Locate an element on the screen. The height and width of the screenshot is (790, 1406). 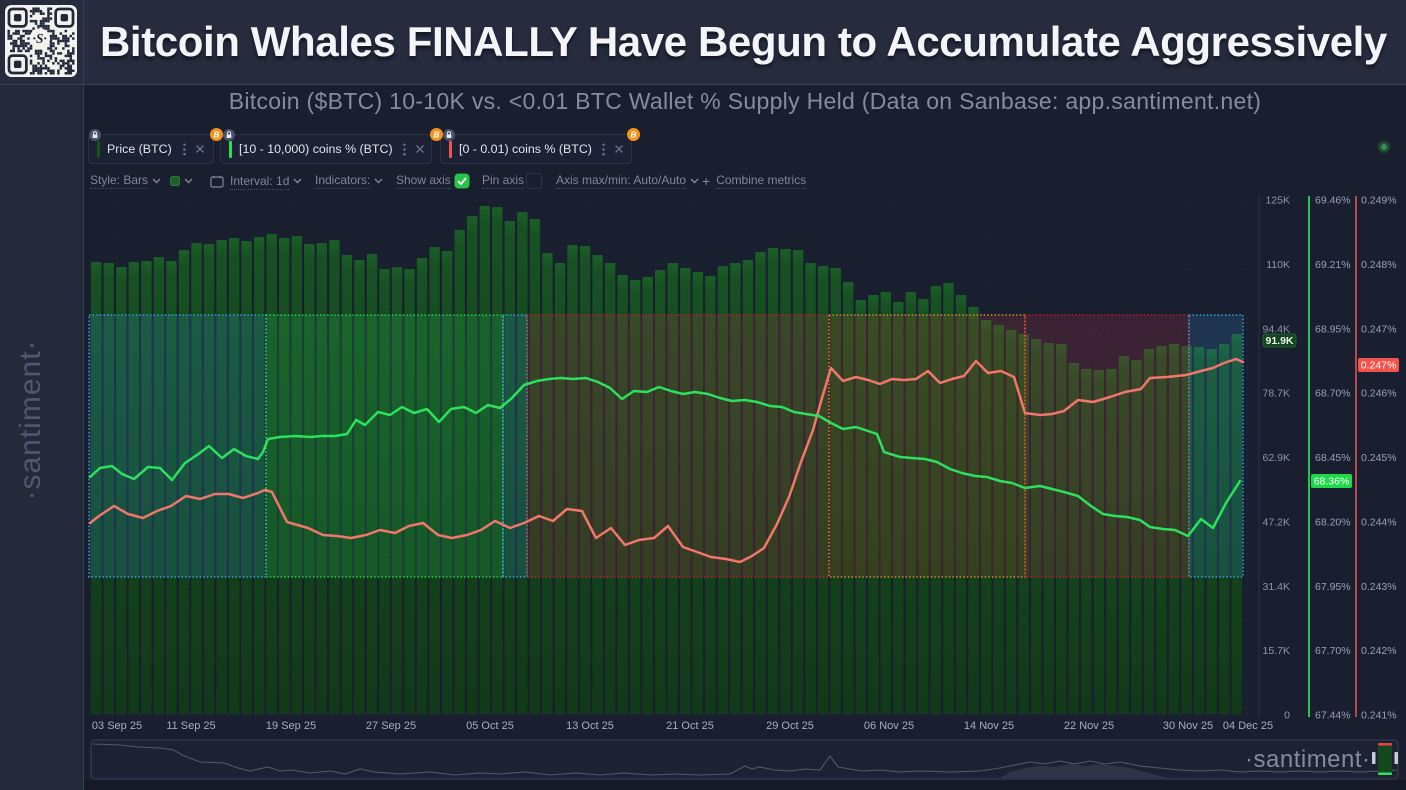
svg-text: 47.2K is located at coordinates (1276, 522).